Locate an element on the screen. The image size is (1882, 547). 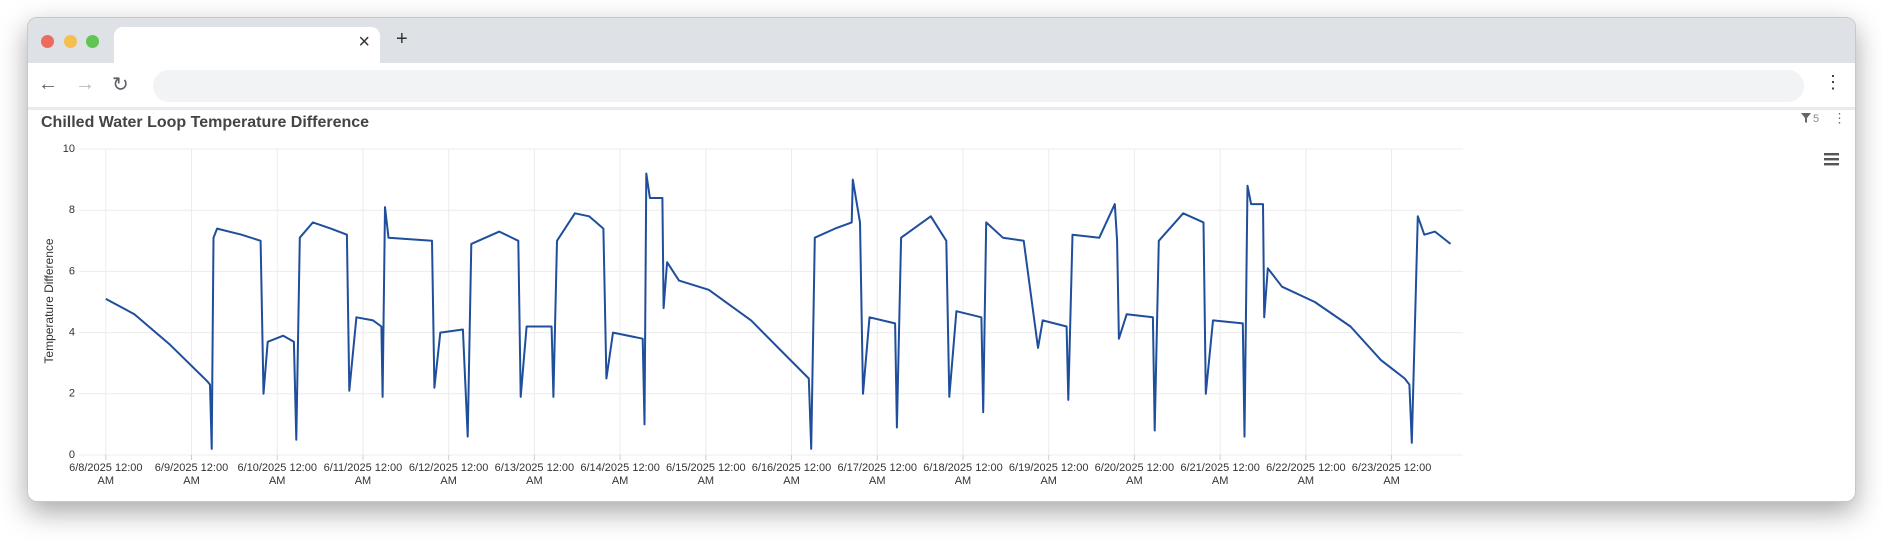
y-tick-label: 8 is located at coordinates (72, 210).